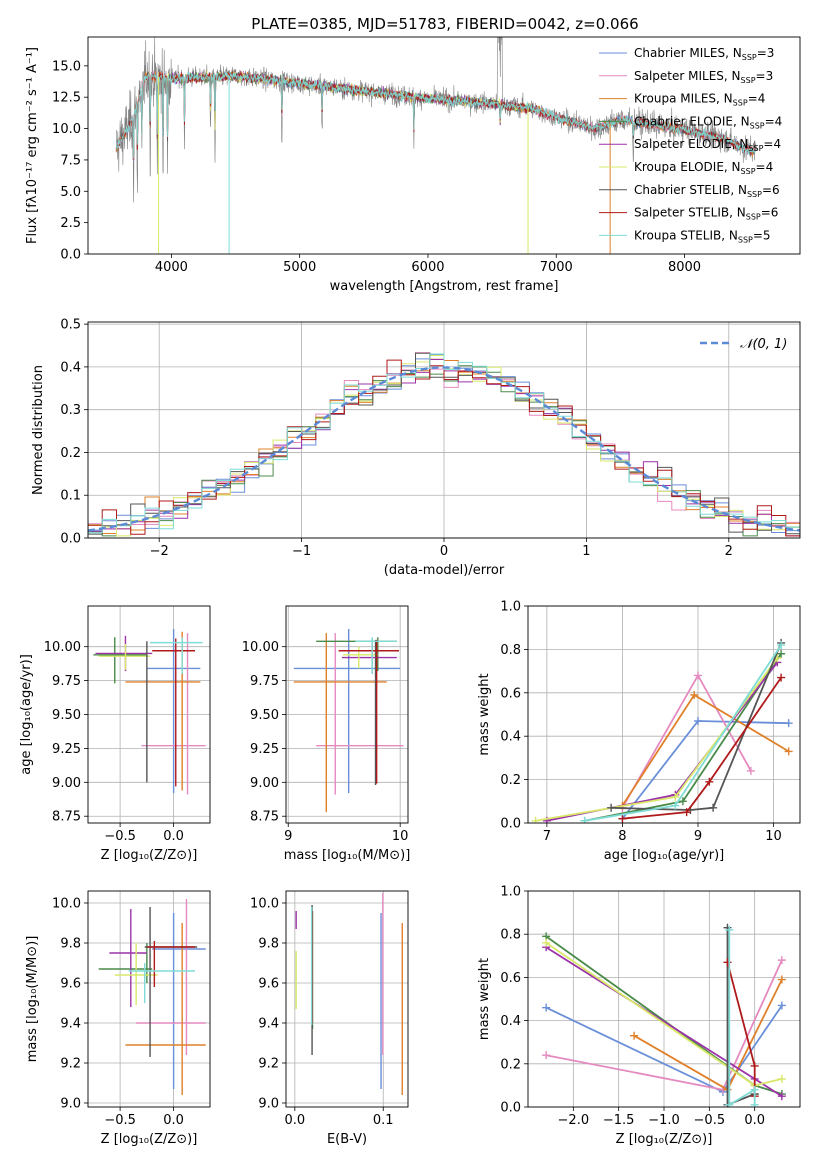 Image resolution: width=819 pixels, height=1170 pixels. Describe the element at coordinates (510, 607) in the screenshot. I see `y-tick-label: 1.0` at that location.